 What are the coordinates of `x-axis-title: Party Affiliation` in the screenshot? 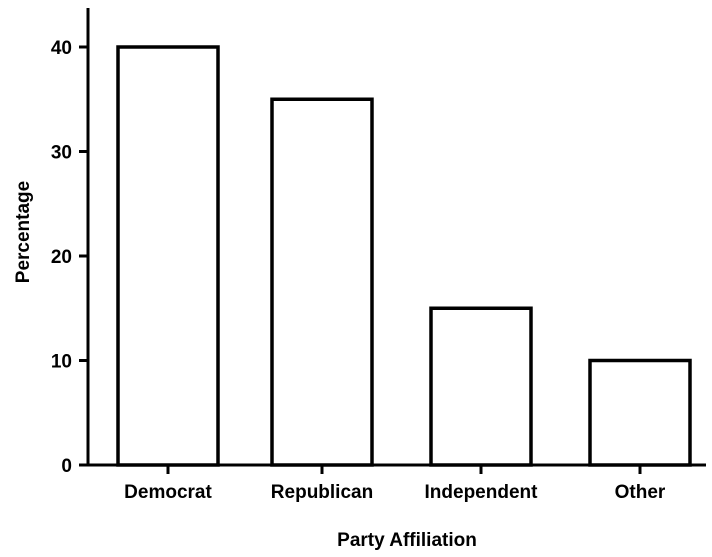 It's located at (407, 540).